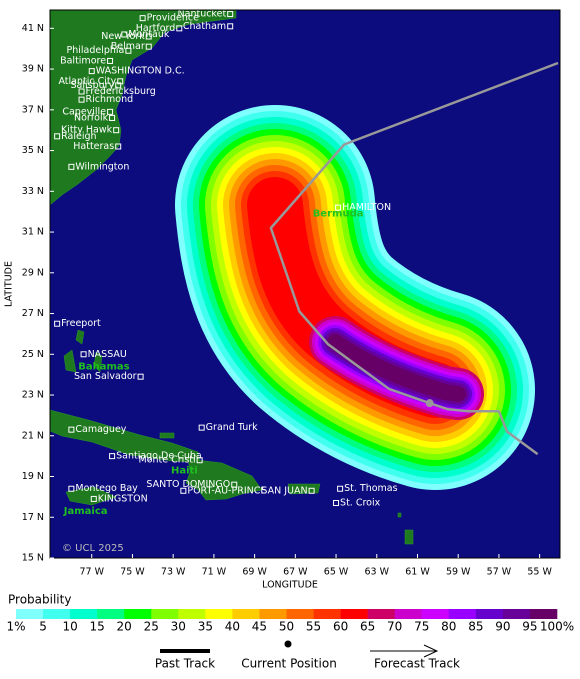 The width and height of the screenshot is (580, 679). Describe the element at coordinates (93, 146) in the screenshot. I see `city-label: Hatteras` at that location.